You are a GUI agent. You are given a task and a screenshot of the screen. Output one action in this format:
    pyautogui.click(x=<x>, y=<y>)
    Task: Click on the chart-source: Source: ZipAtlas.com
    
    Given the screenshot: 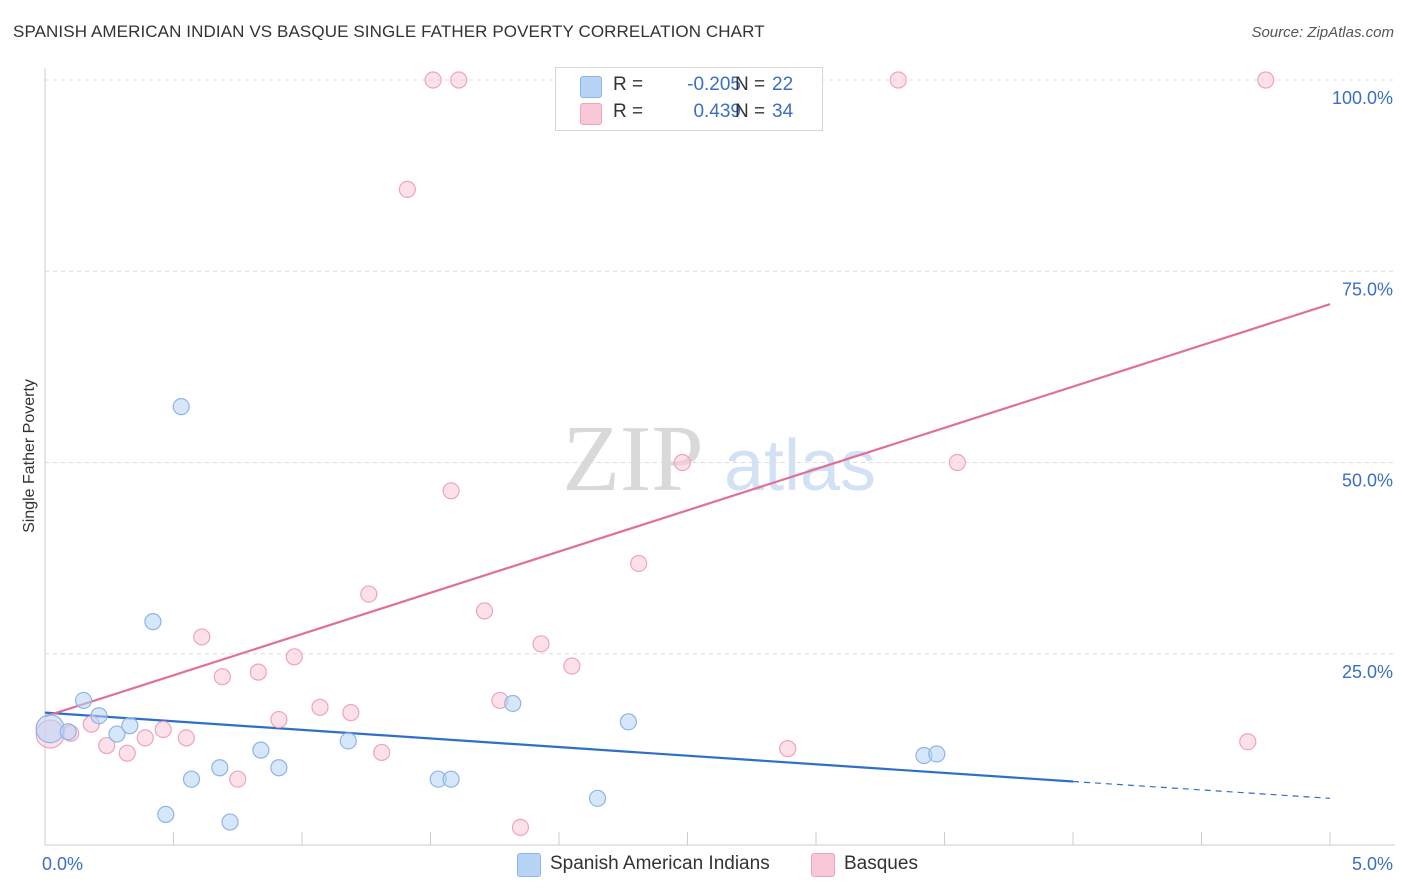 What is the action you would take?
    pyautogui.click(x=1322, y=32)
    